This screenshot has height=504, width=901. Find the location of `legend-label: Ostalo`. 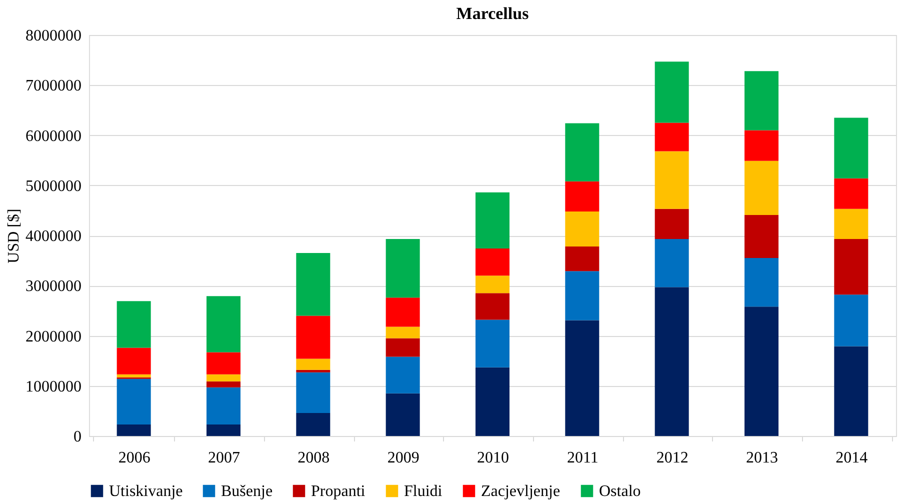

legend-label: Ostalo is located at coordinates (620, 491).